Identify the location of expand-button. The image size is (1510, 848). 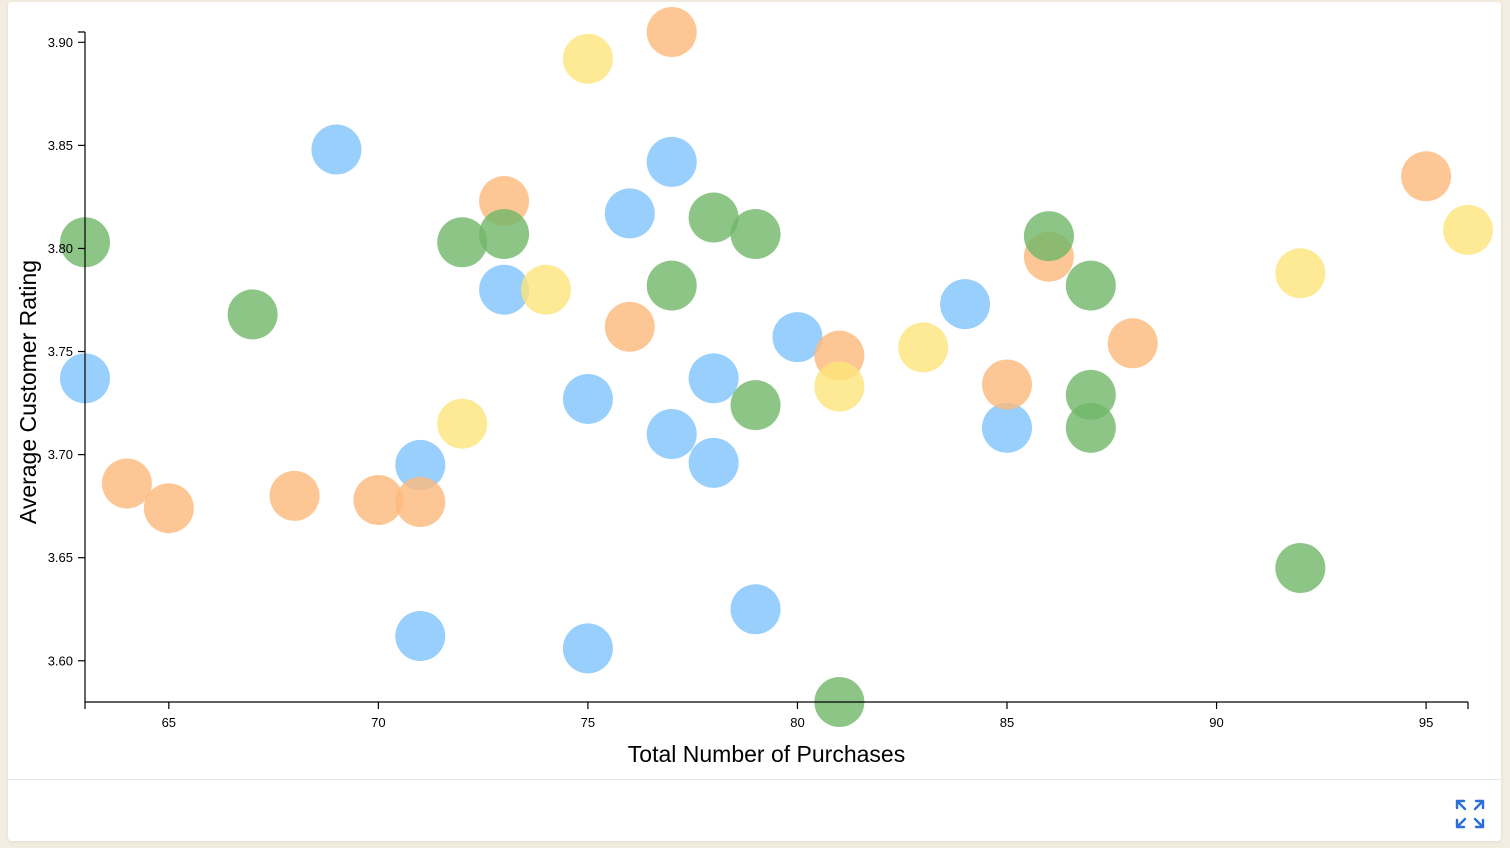
(1470, 814).